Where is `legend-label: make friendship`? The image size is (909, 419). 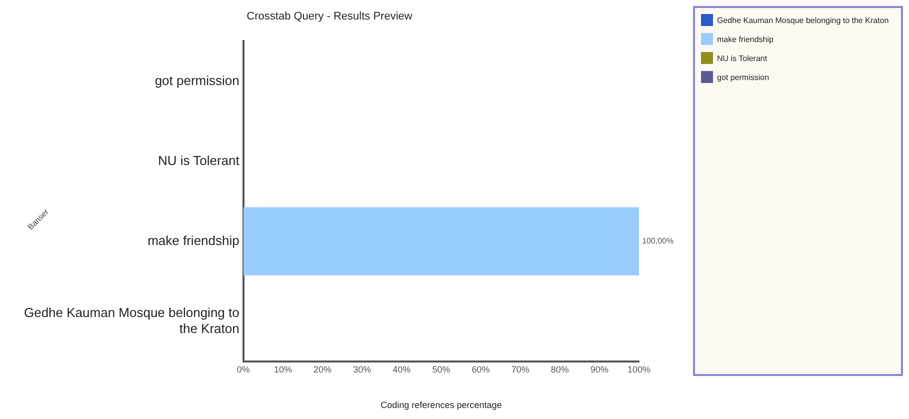
legend-label: make friendship is located at coordinates (745, 39).